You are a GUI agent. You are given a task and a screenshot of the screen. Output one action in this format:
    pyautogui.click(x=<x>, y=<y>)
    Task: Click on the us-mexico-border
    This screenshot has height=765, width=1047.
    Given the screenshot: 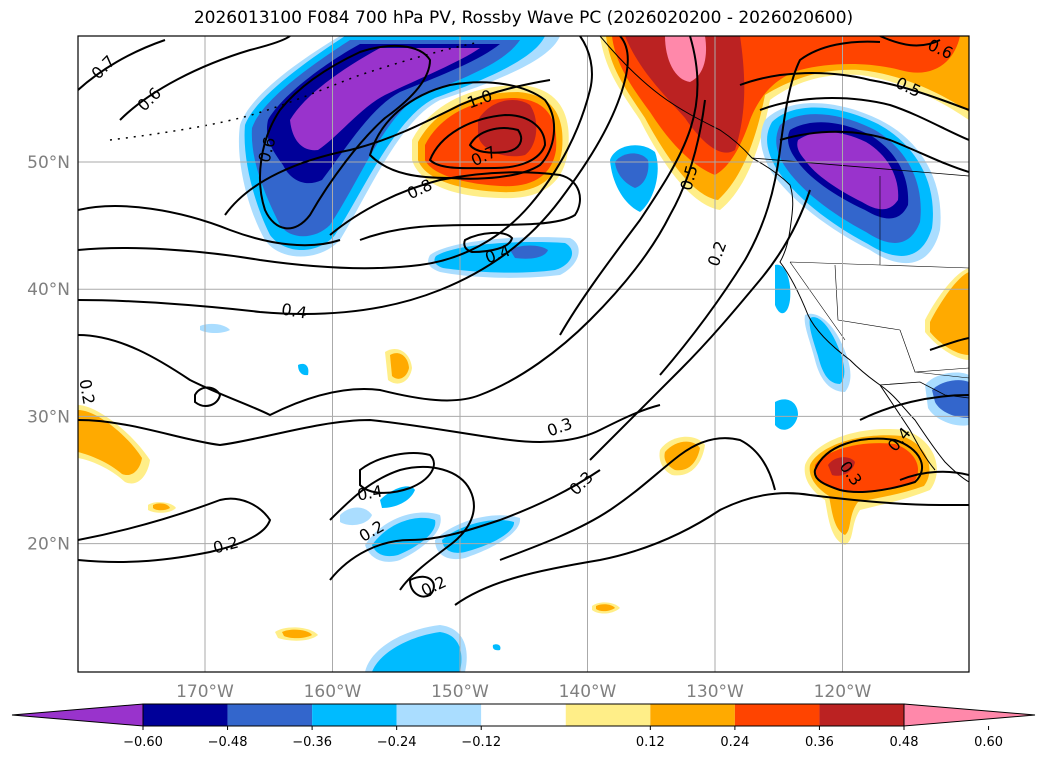 What is the action you would take?
    pyautogui.click(x=924, y=390)
    